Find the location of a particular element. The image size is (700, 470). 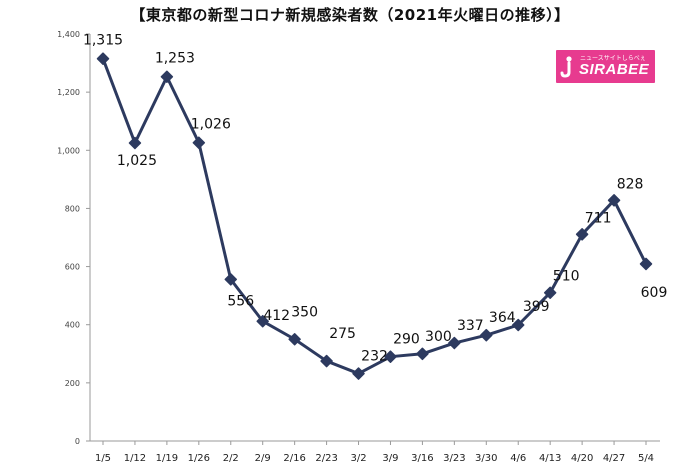

x-tick-label: 3/9 is located at coordinates (390, 458).